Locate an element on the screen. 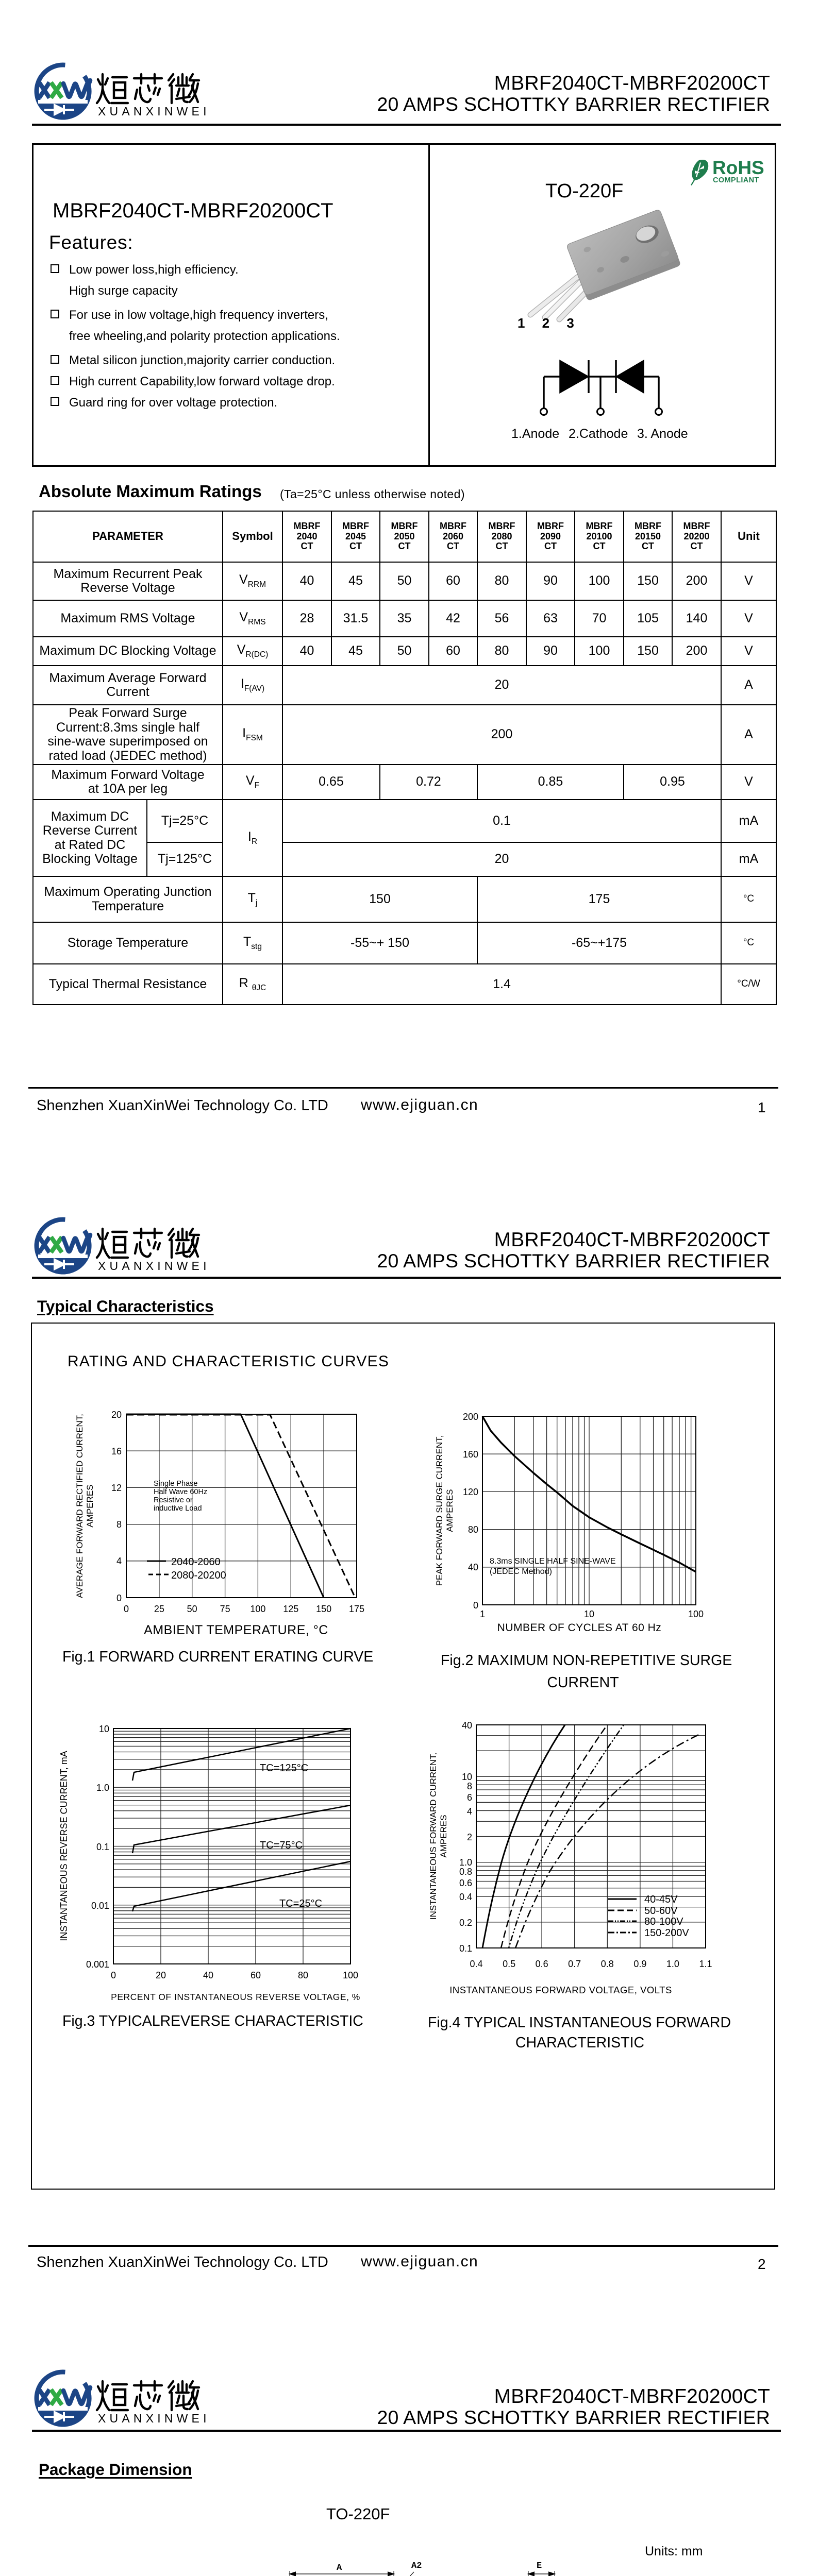  svg-text: RoHS is located at coordinates (738, 167).